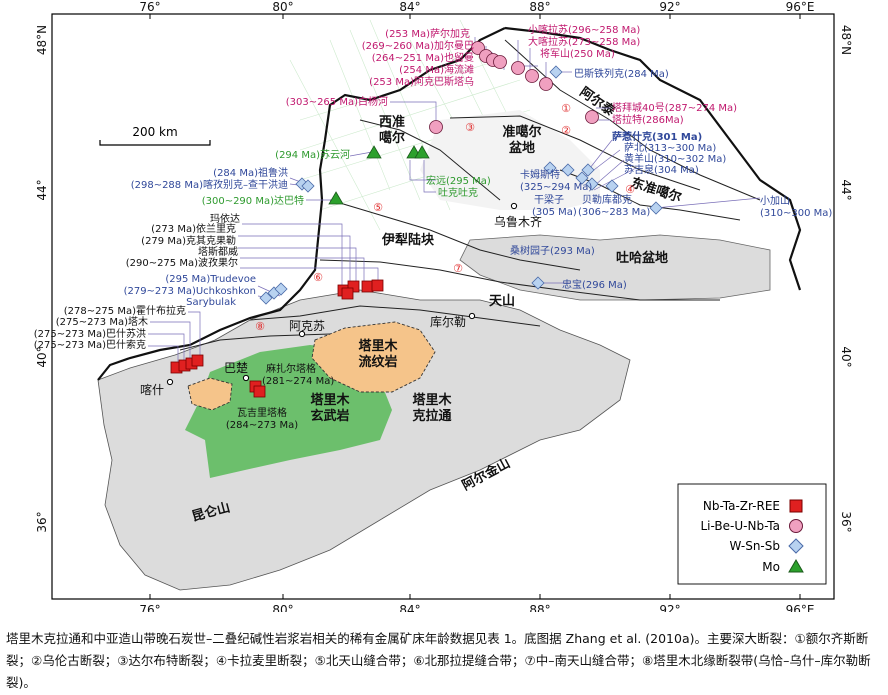 The height and width of the screenshot is (695, 888). I want to click on legend-symbol-mo, so click(796, 566).